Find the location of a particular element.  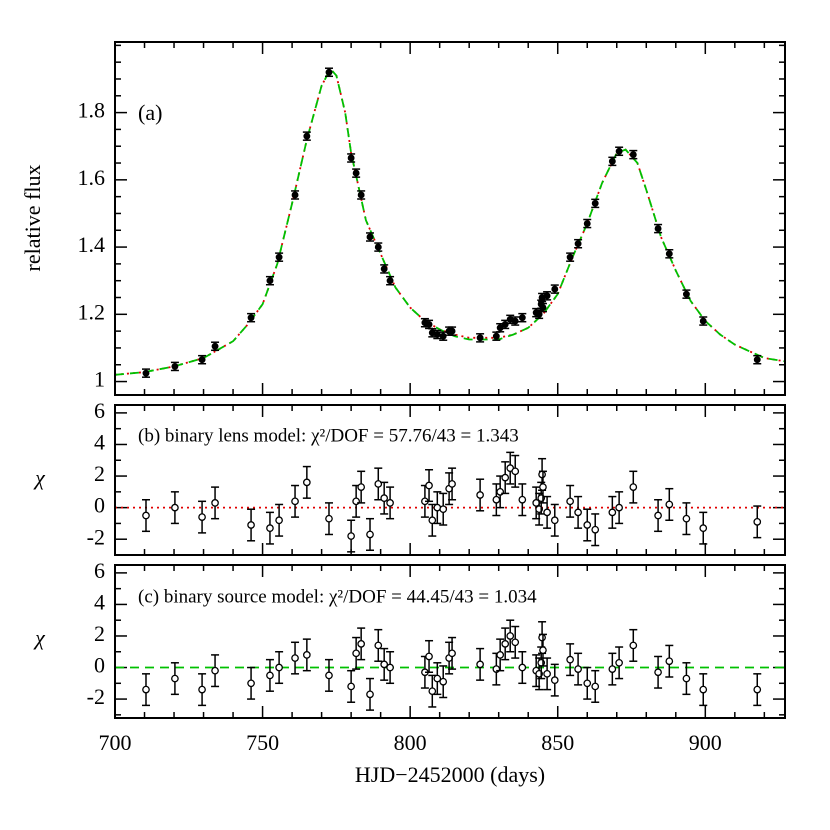

y-tick-label: 1 is located at coordinates (99, 379).